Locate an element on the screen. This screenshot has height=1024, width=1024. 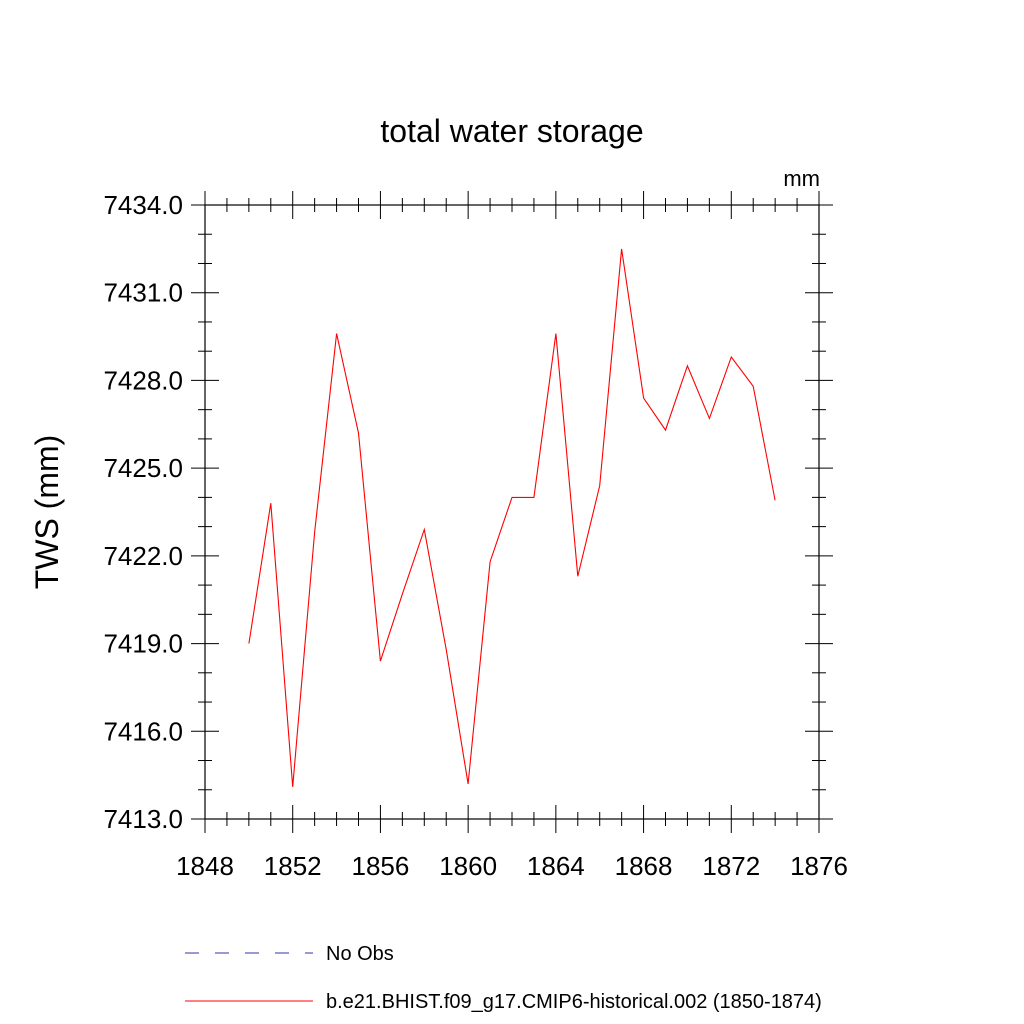
y-axis-label: TWS (mm) is located at coordinates (47, 512).